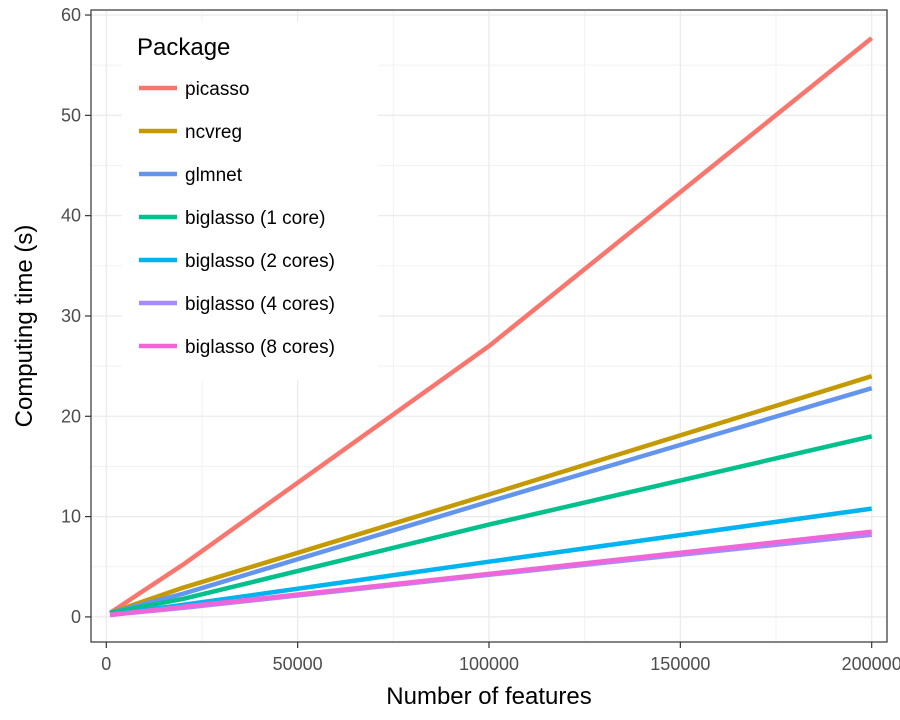  I want to click on y-axis-title: Computing time (s), so click(24, 326).